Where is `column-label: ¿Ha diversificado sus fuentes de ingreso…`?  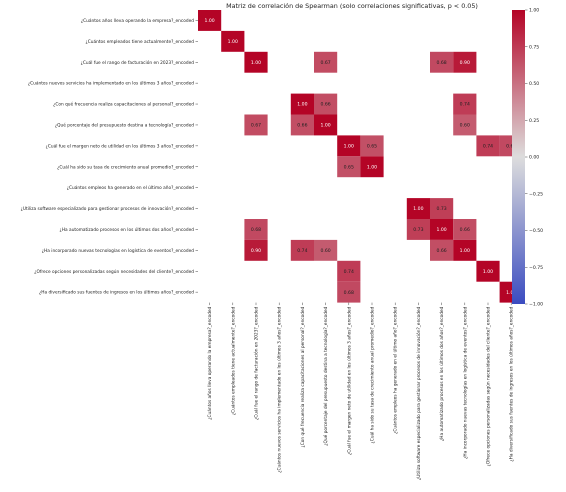
column-label: ¿Ha diversificado sus fuentes de ingreso… is located at coordinates (511, 383).